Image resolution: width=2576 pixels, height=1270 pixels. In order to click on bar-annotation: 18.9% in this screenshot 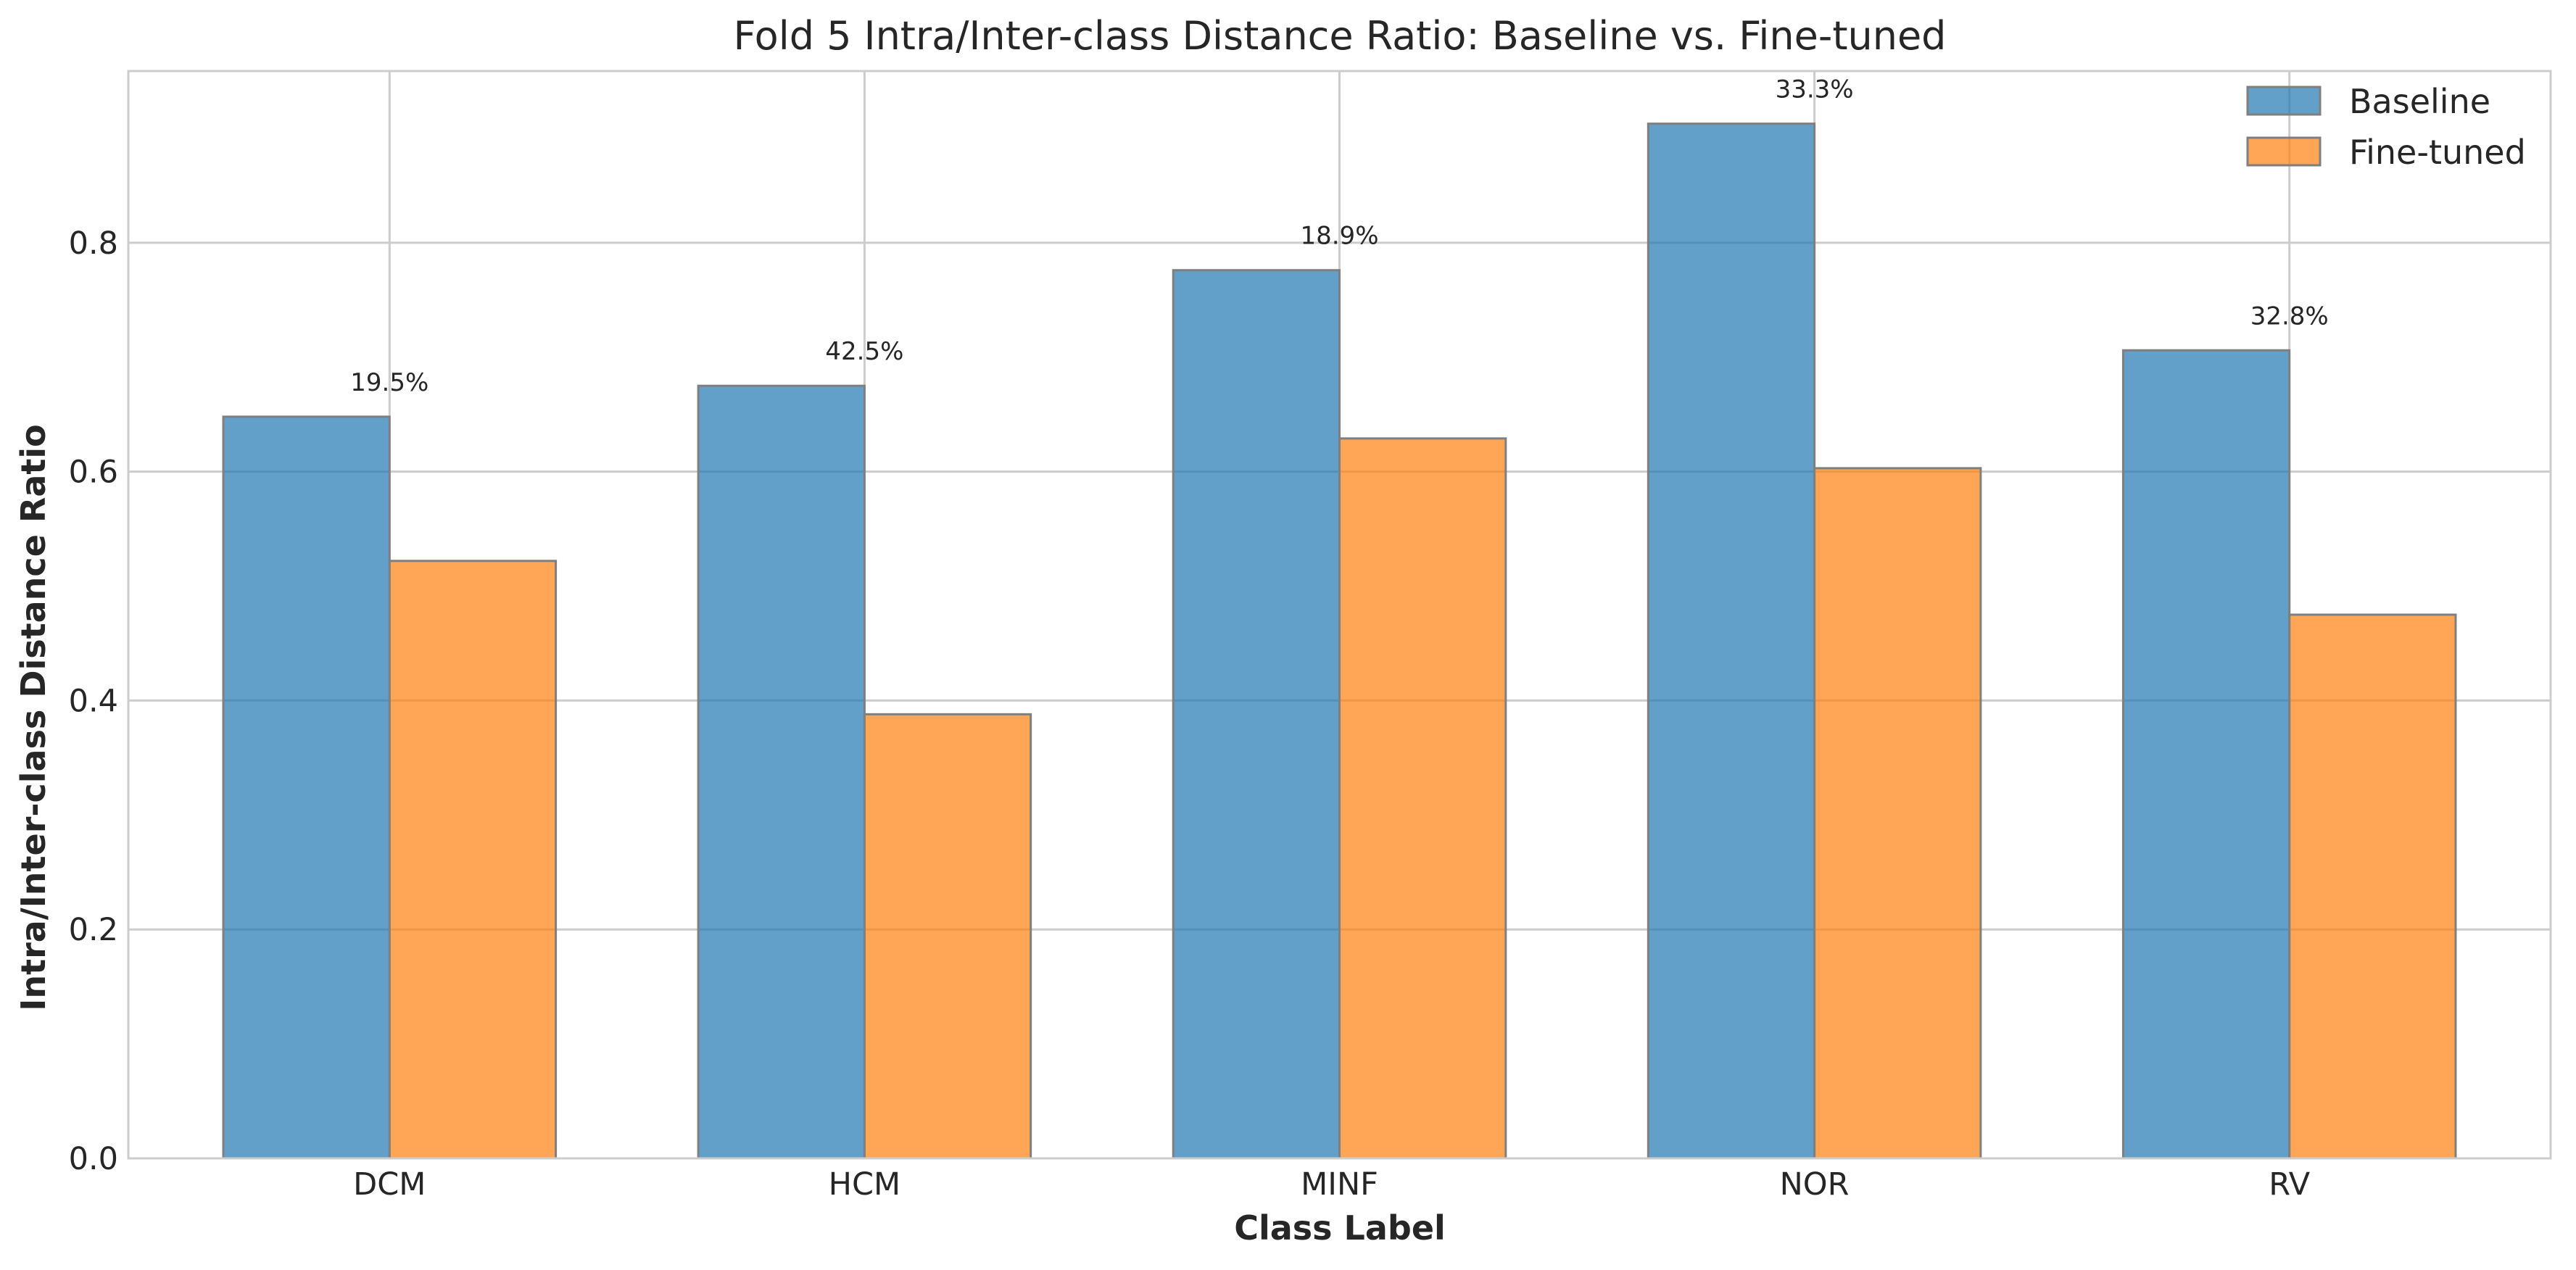, I will do `click(1339, 236)`.